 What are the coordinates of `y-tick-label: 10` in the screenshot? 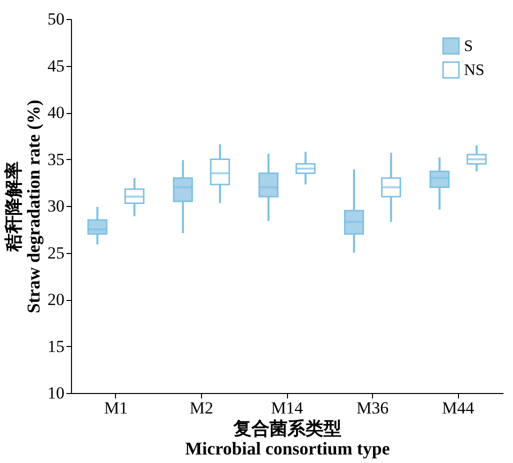 It's located at (56, 393).